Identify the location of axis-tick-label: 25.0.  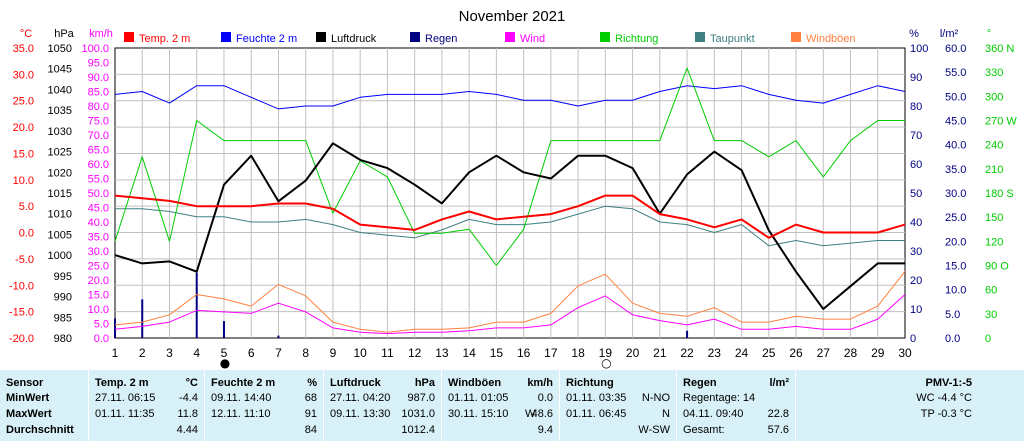
(955, 218).